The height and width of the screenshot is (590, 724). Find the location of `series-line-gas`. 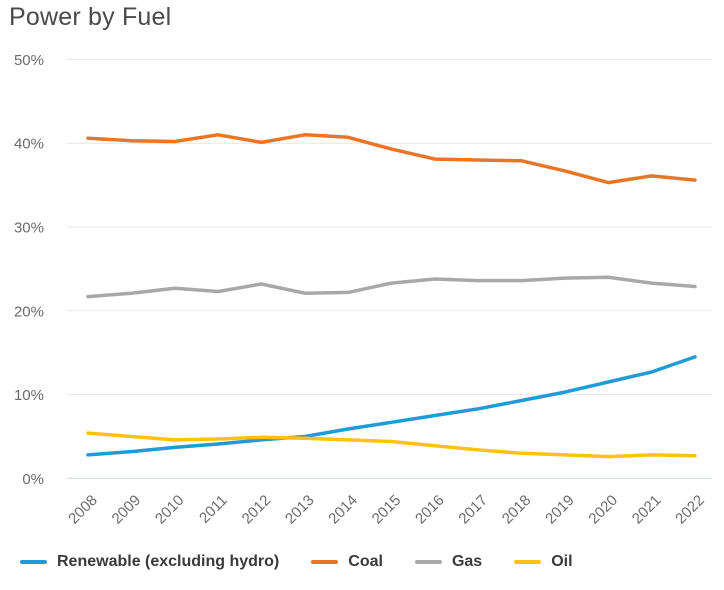

series-line-gas is located at coordinates (391, 287).